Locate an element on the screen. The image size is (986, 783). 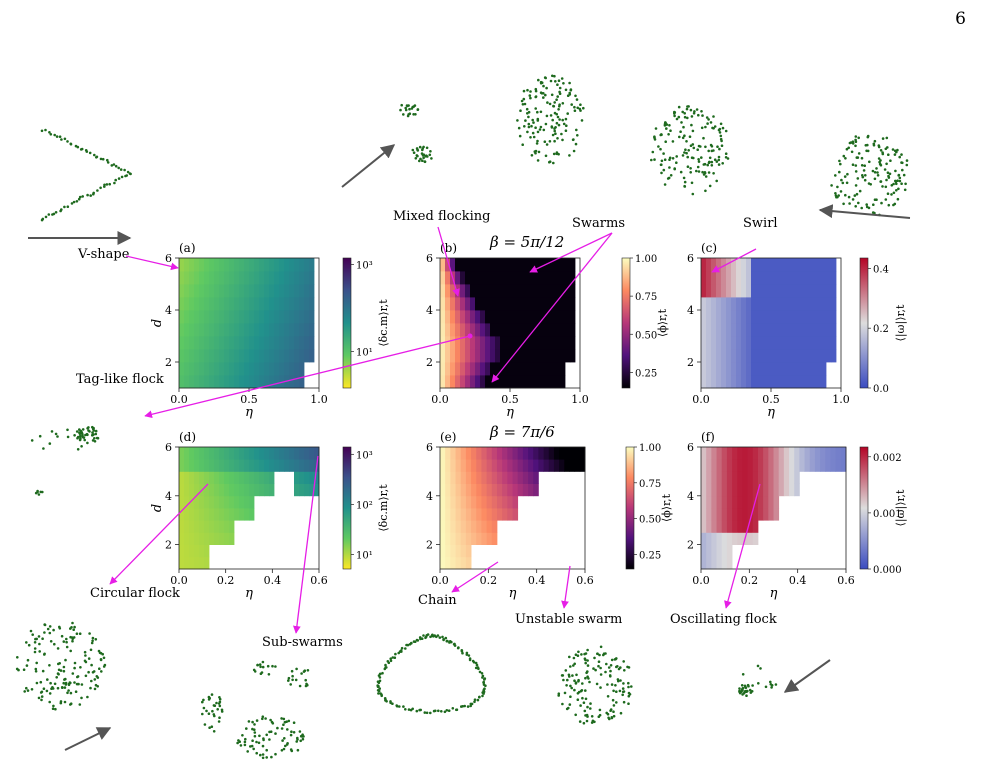
x-axis-label: η is located at coordinates (771, 412).